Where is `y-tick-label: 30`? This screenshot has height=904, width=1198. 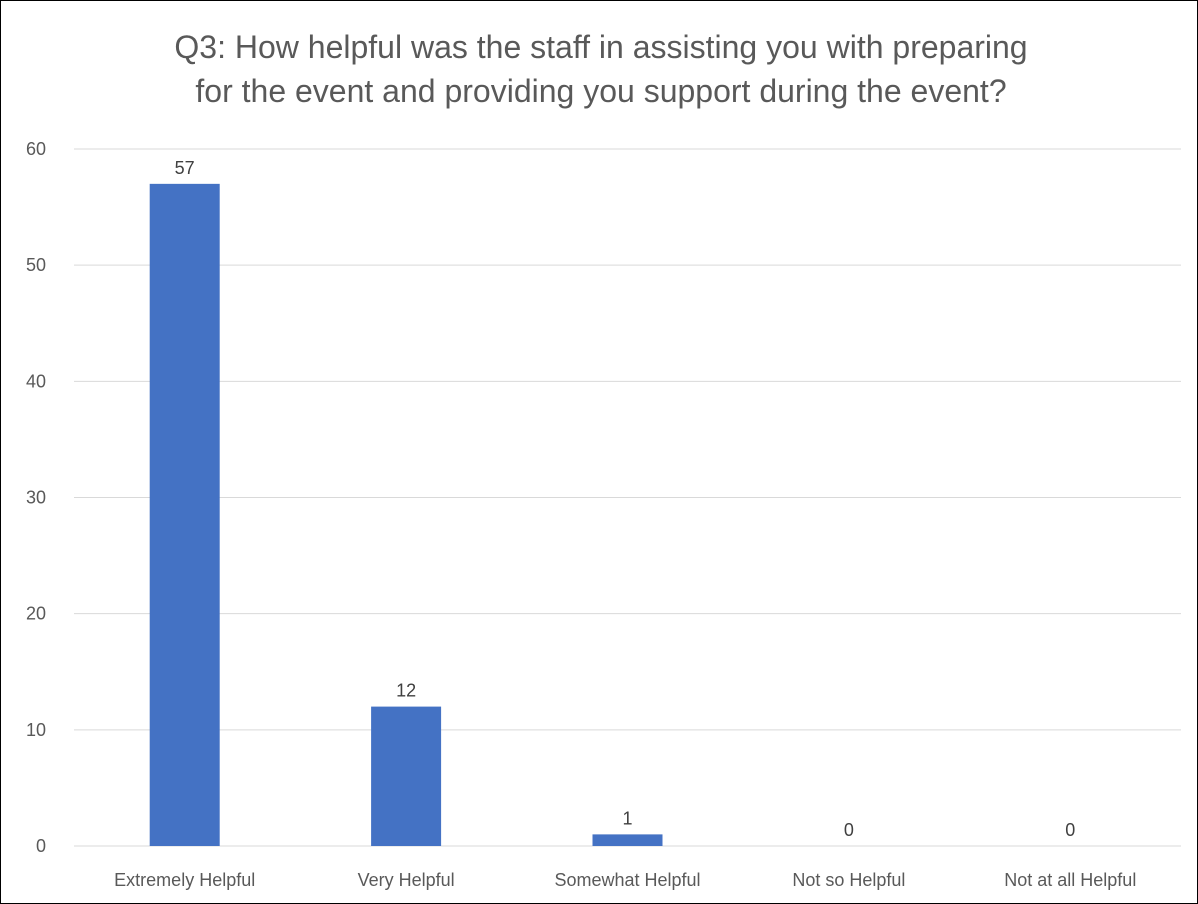 y-tick-label: 30 is located at coordinates (36, 498).